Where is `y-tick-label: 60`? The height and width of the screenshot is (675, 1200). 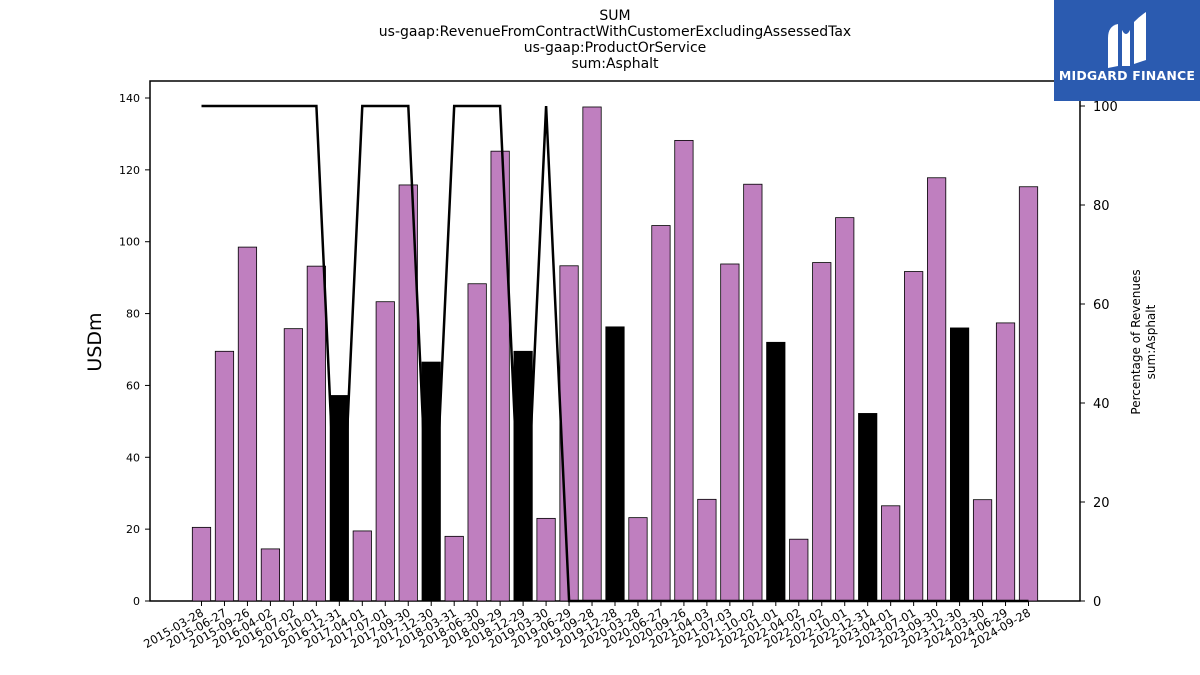 y-tick-label: 60 is located at coordinates (133, 385).